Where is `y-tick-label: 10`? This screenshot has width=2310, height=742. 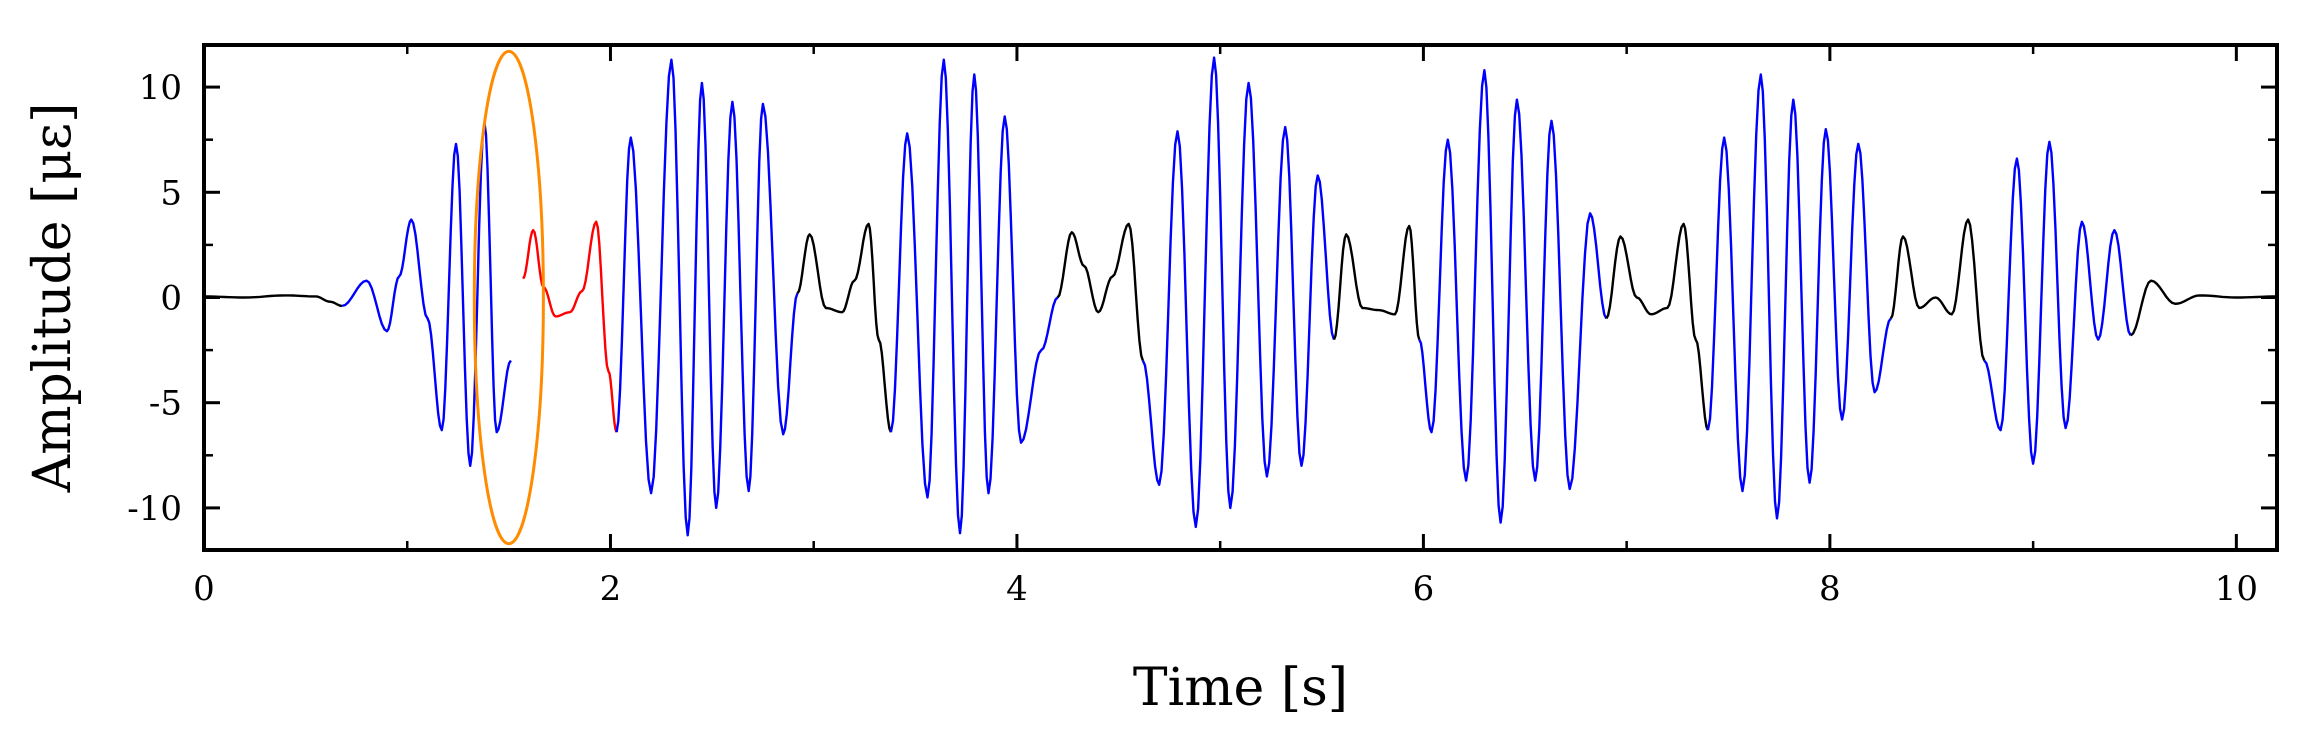 y-tick-label: 10 is located at coordinates (160, 88).